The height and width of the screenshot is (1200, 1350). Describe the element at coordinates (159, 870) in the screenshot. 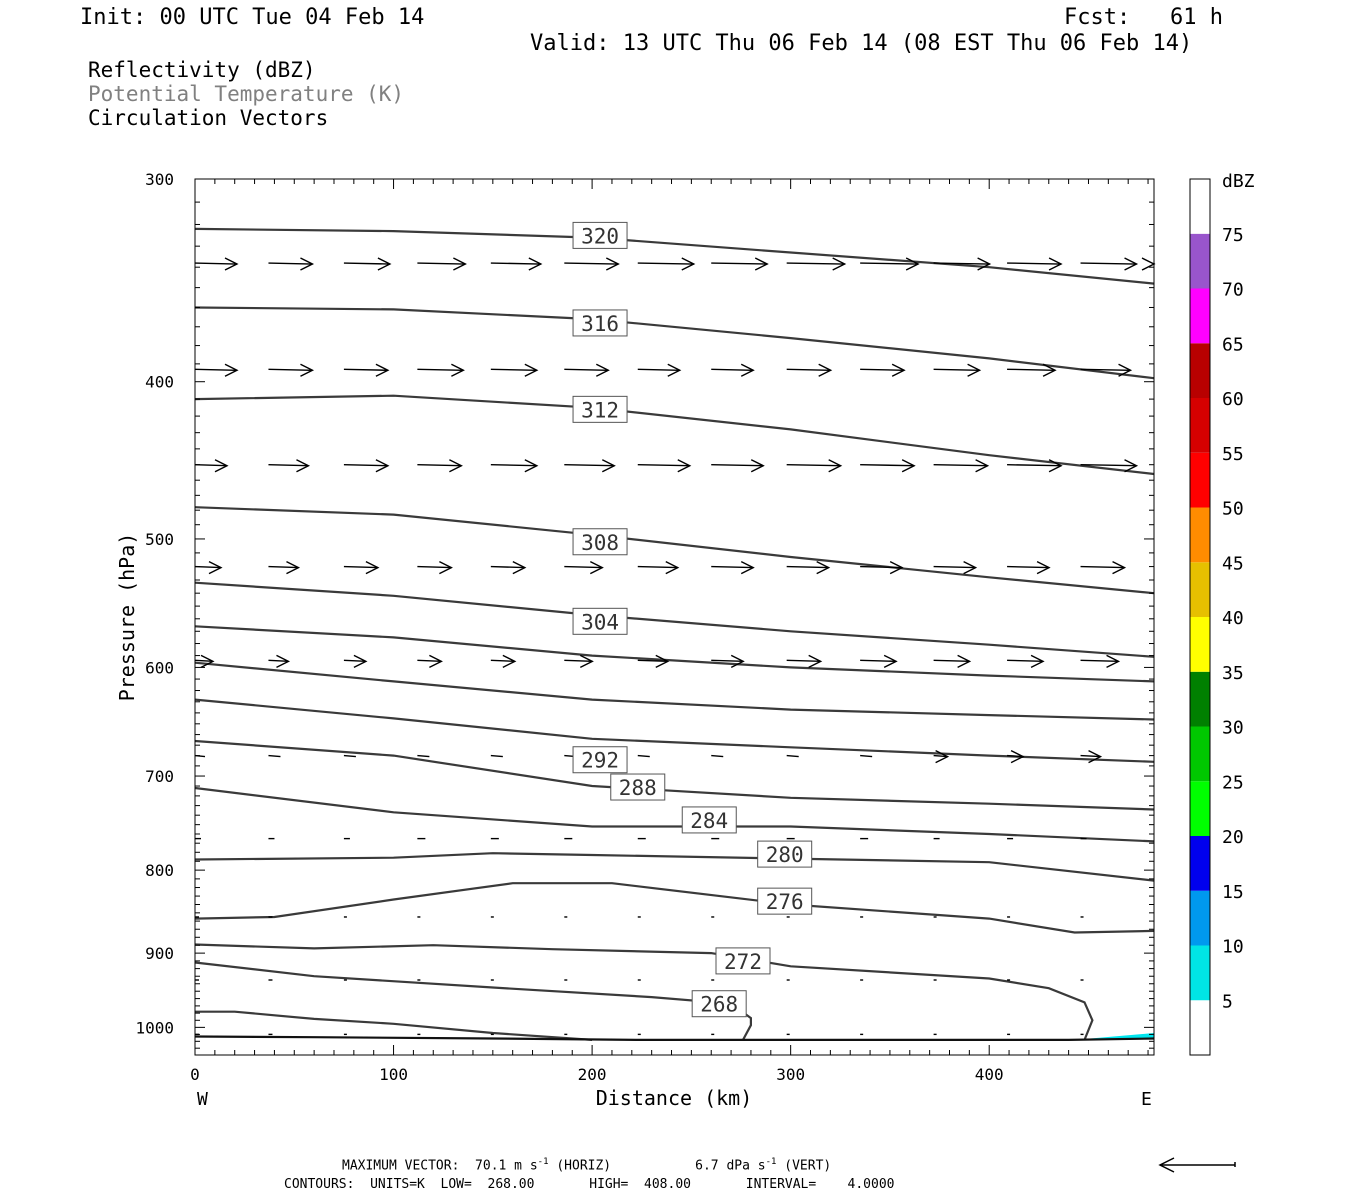

I see `y-tick-label: 800` at that location.